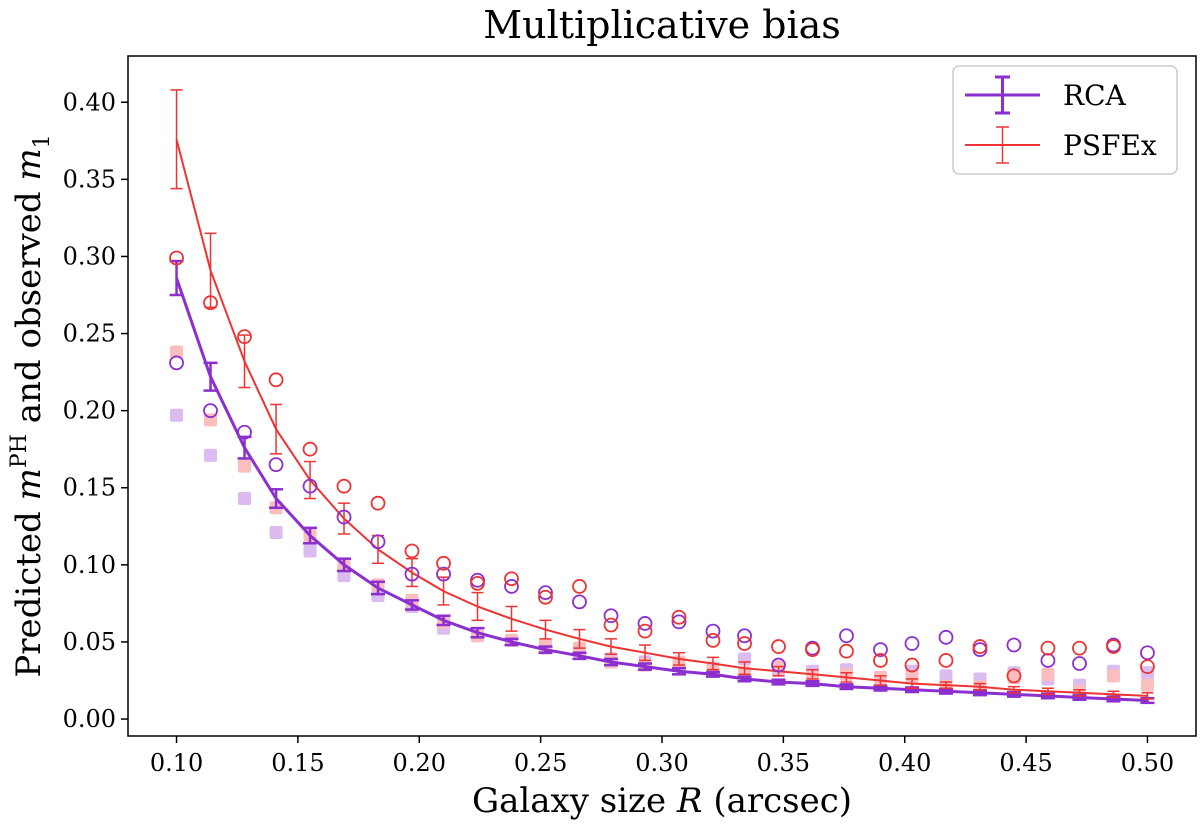 The width and height of the screenshot is (1200, 831). What do you see at coordinates (297, 763) in the screenshot?
I see `x-tick-label-1: 0.15` at bounding box center [297, 763].